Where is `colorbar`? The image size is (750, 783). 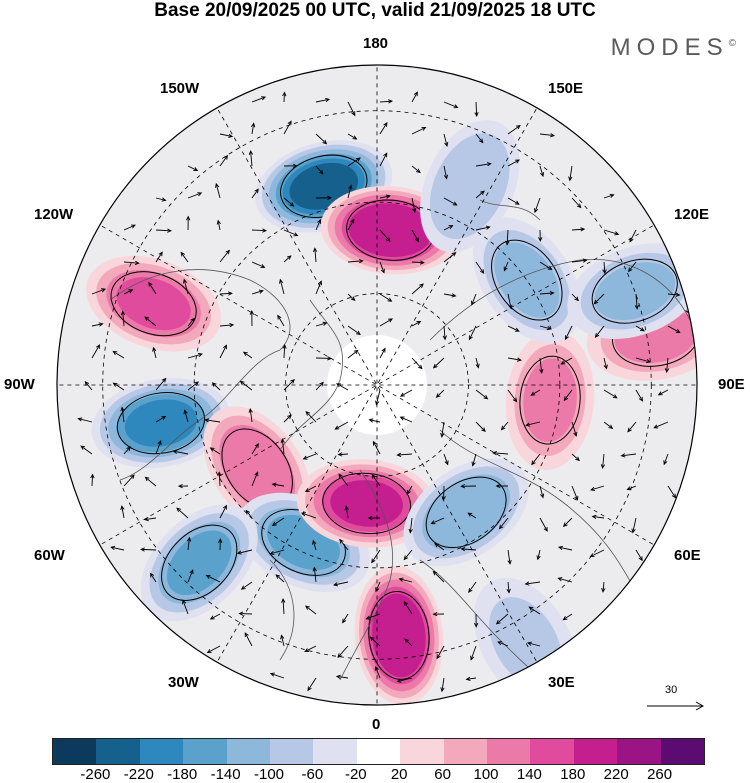
colorbar is located at coordinates (378, 751).